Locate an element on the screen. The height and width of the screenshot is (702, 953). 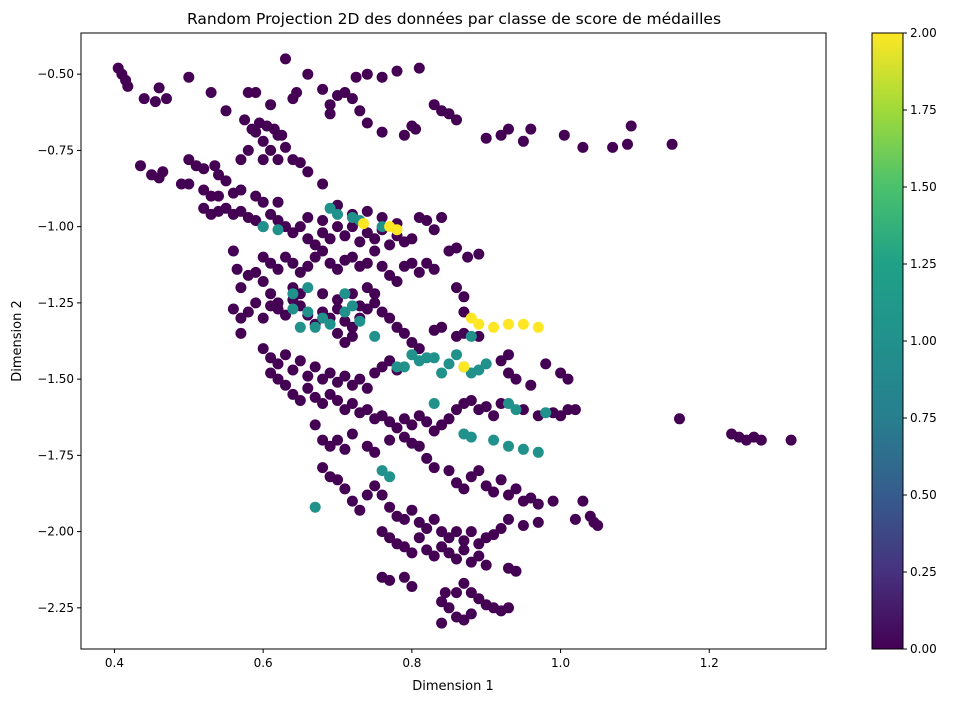
colorbar-tick-label: 0.25 is located at coordinates (923, 572).